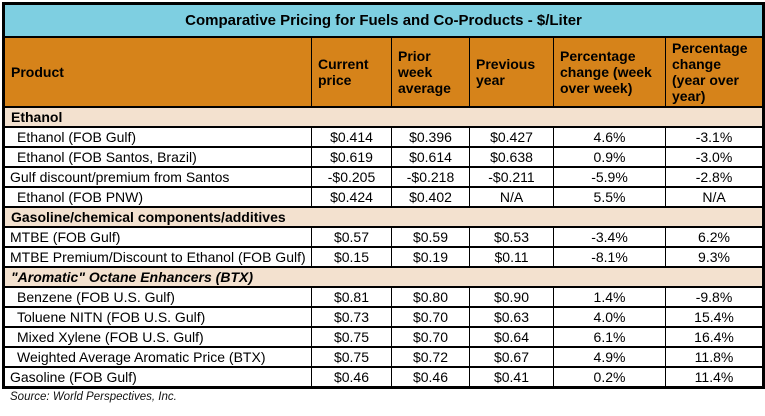  Describe the element at coordinates (351, 196) in the screenshot. I see `value-cell: $0.424` at that location.